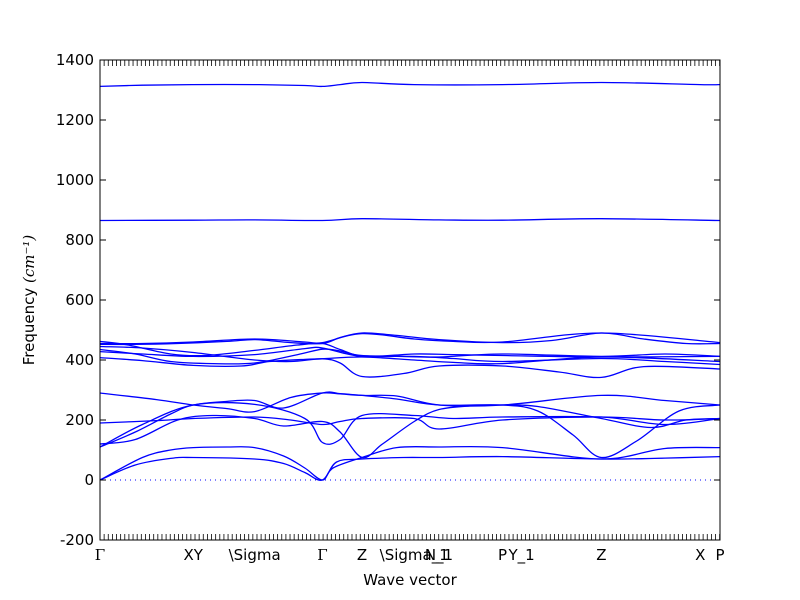 Image resolution: width=800 pixels, height=600 pixels. I want to click on x-tick-labels: Γ XY \Sigma Γ Z \Sigma_1N_1 P Y_1 Z X P, so click(410, 555).